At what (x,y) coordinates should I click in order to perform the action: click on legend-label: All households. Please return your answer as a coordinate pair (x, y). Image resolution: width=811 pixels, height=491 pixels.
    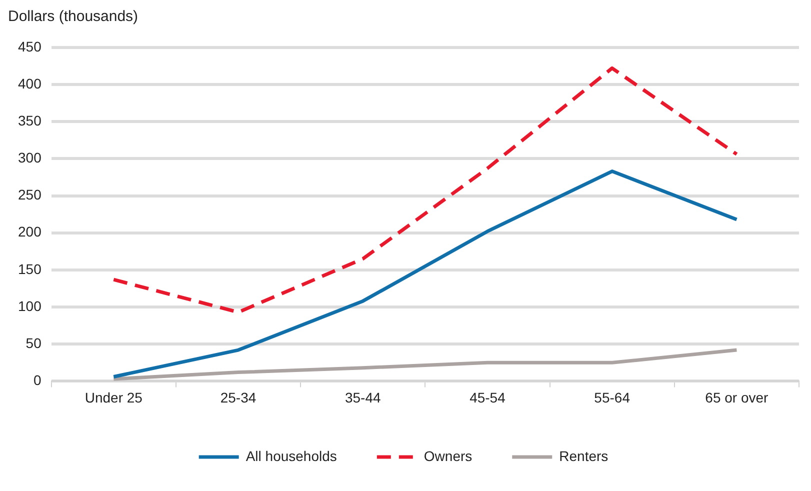
    Looking at the image, I should click on (291, 456).